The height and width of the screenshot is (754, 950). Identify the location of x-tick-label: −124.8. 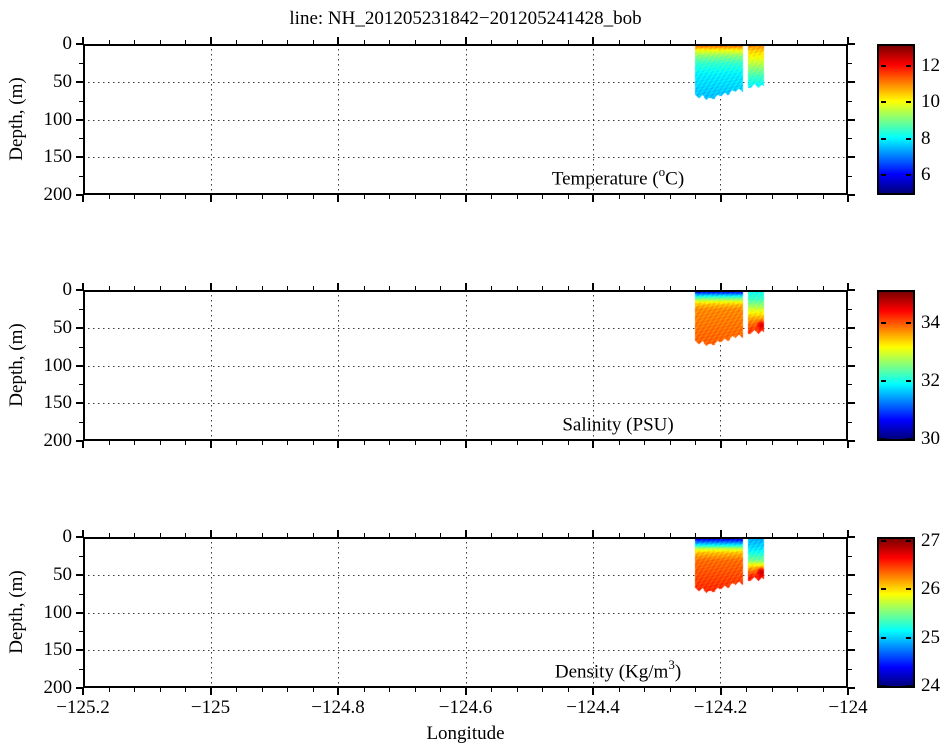
(338, 707).